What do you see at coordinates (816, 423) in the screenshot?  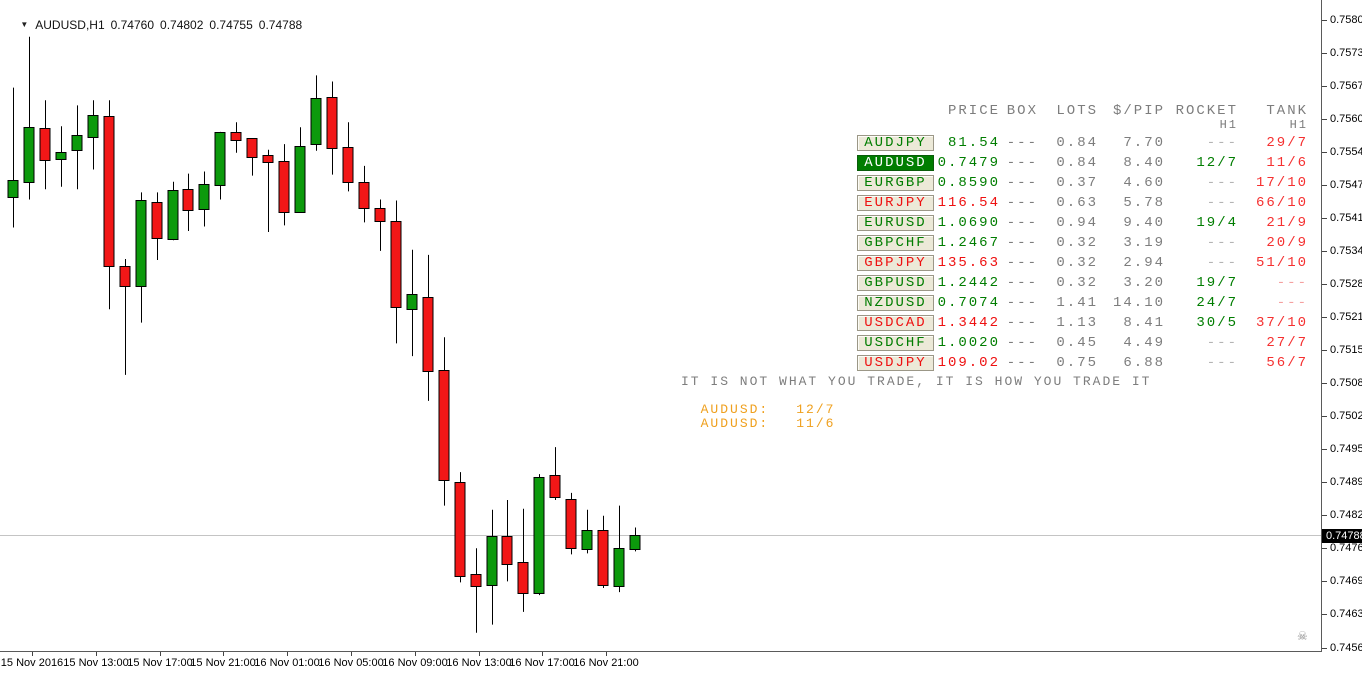 I see `signal-2-value: 11/6` at bounding box center [816, 423].